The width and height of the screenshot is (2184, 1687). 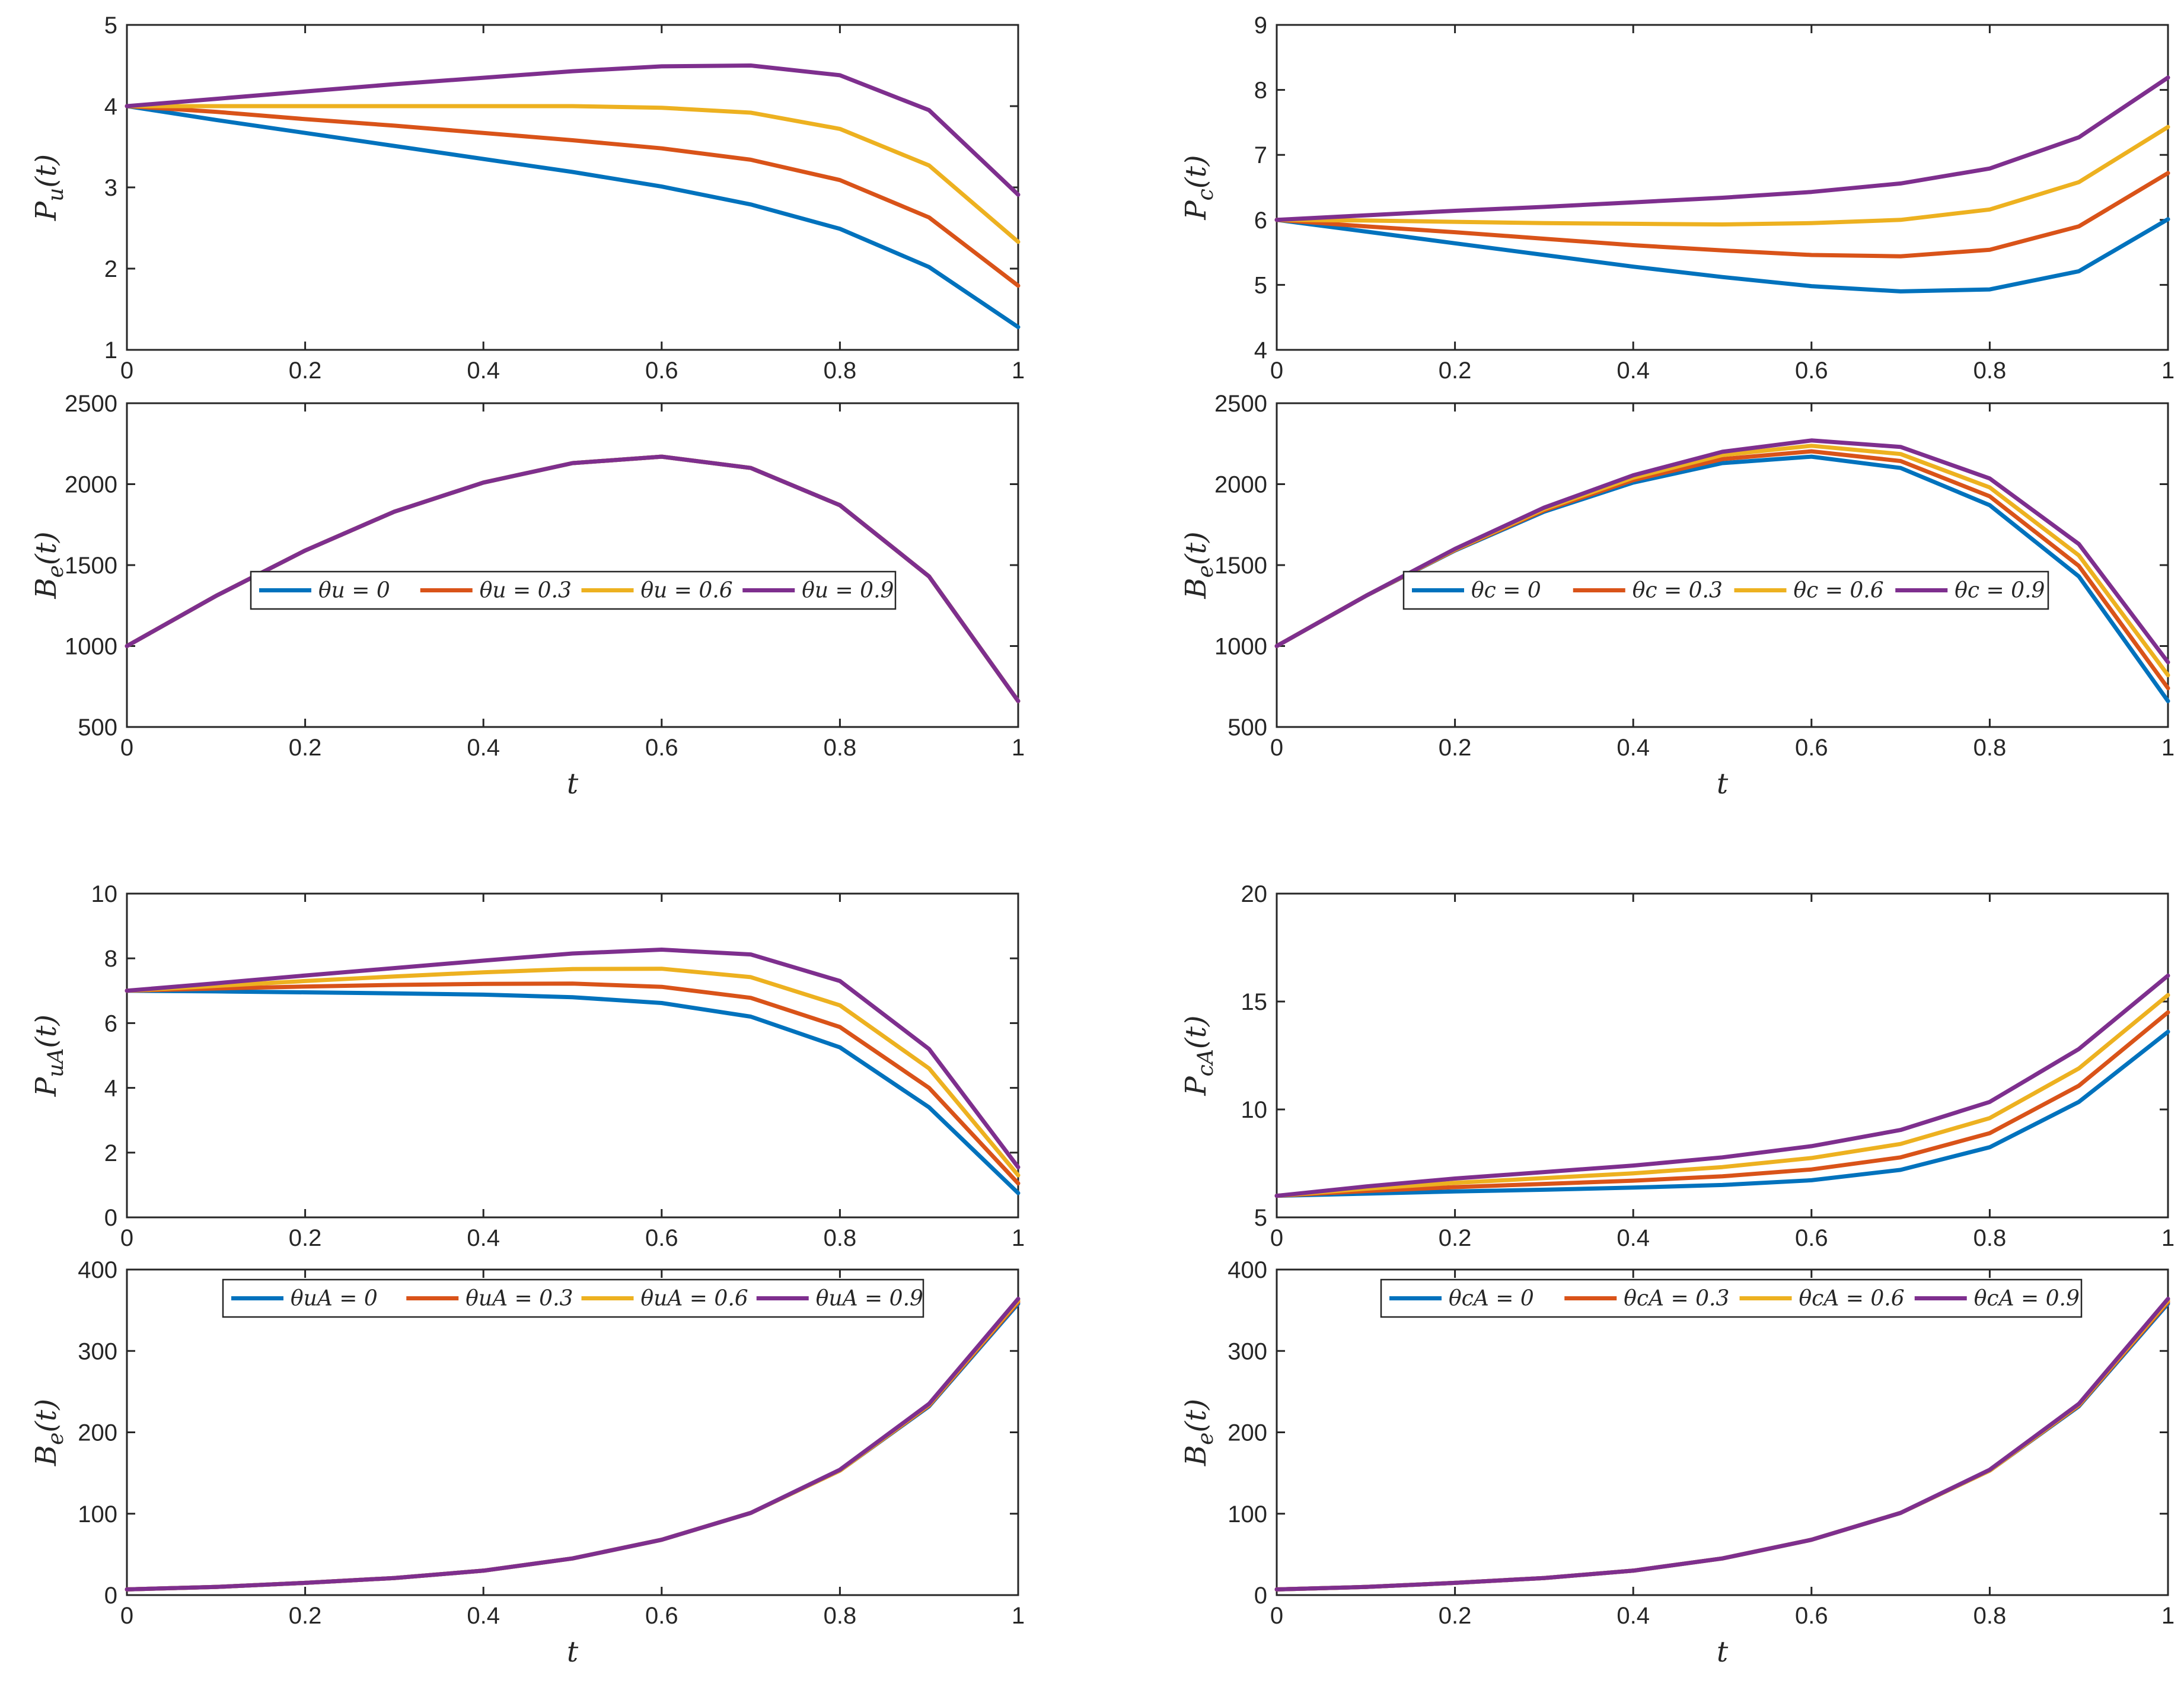 What do you see at coordinates (1247, 1514) in the screenshot?
I see `y-tick-label: 100` at bounding box center [1247, 1514].